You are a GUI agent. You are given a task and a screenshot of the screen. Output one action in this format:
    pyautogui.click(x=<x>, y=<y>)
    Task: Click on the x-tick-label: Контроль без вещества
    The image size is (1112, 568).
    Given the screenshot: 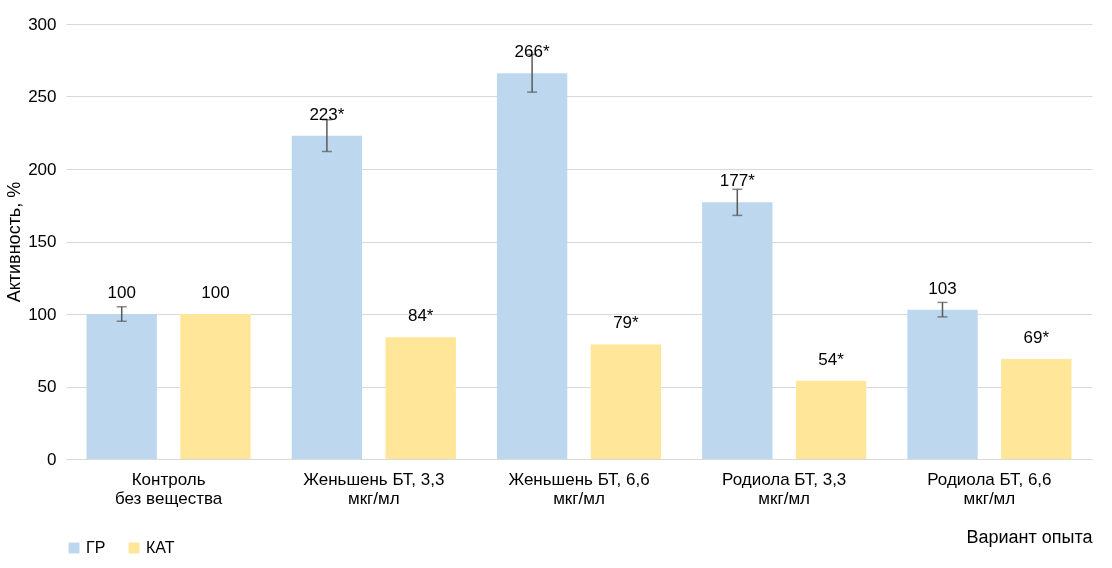 What is the action you would take?
    pyautogui.click(x=168, y=488)
    